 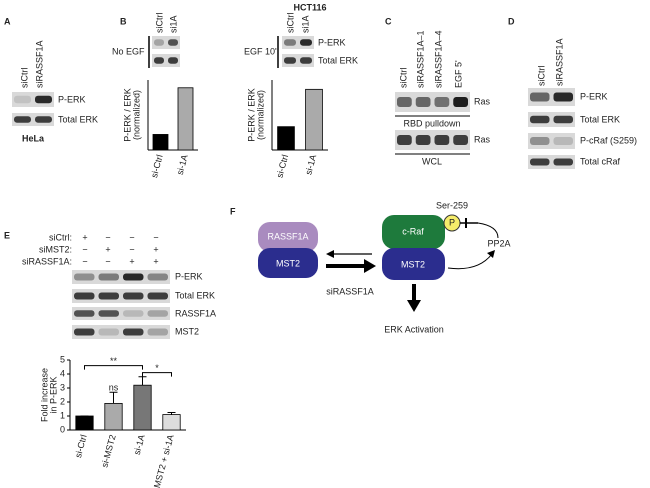 I want to click on craf-box, so click(x=413, y=232).